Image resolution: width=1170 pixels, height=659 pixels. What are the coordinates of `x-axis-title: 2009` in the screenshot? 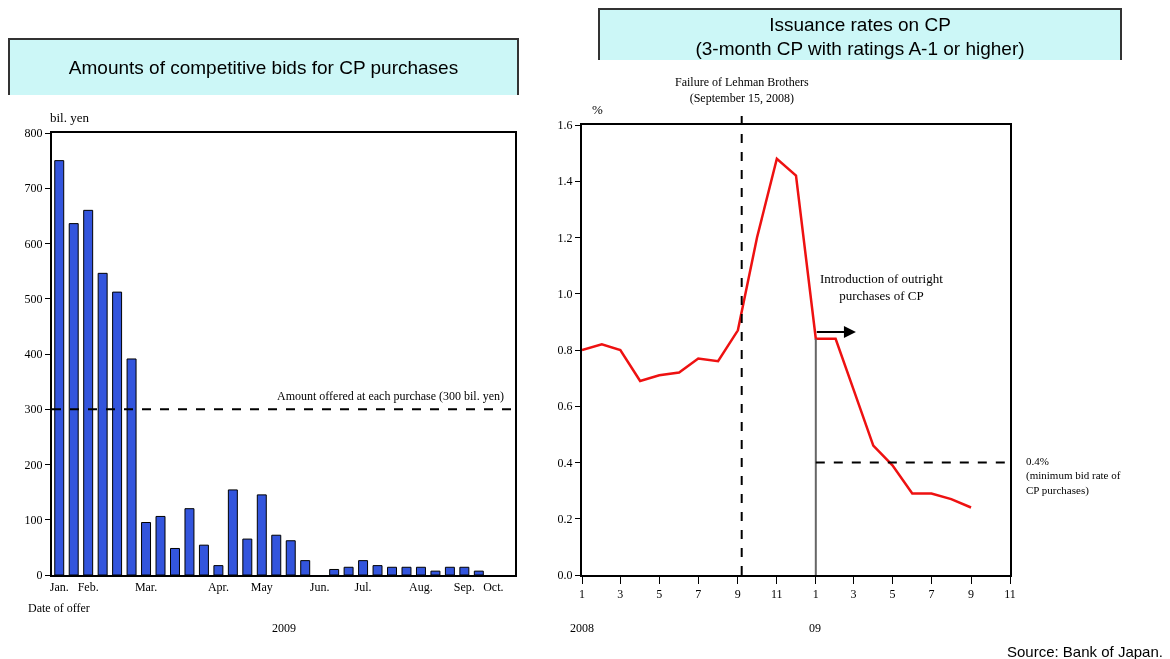 It's located at (284, 628).